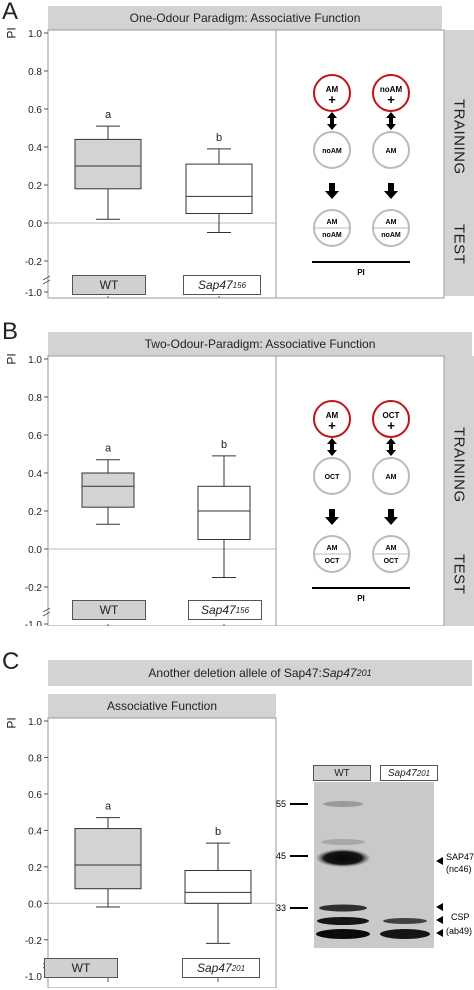 Image resolution: width=474 pixels, height=990 pixels. Describe the element at coordinates (34, 941) in the screenshot. I see `y-tick-label: -0.2` at that location.